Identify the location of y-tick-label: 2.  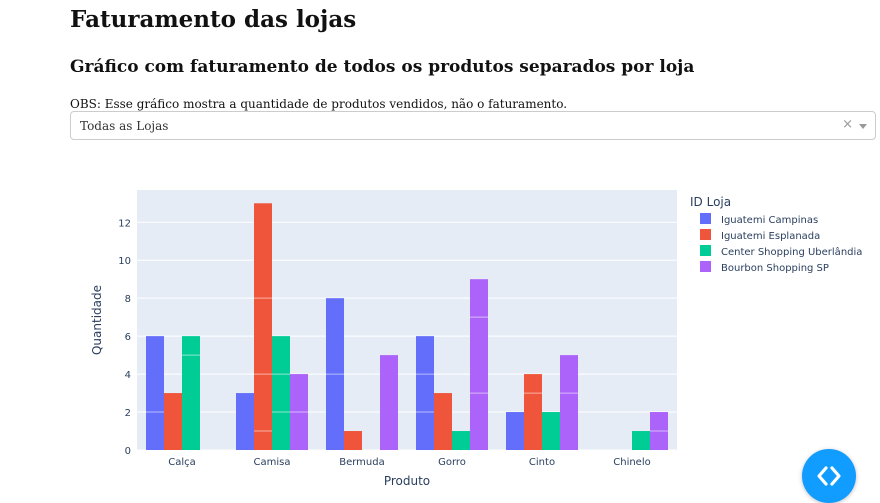
(128, 413).